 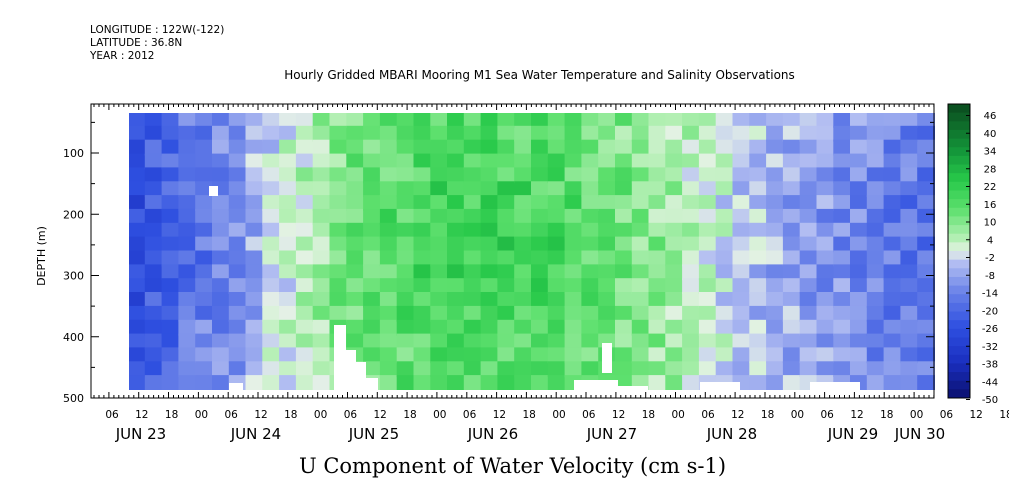 What do you see at coordinates (140, 434) in the screenshot?
I see `x-day-label: JUN 23` at bounding box center [140, 434].